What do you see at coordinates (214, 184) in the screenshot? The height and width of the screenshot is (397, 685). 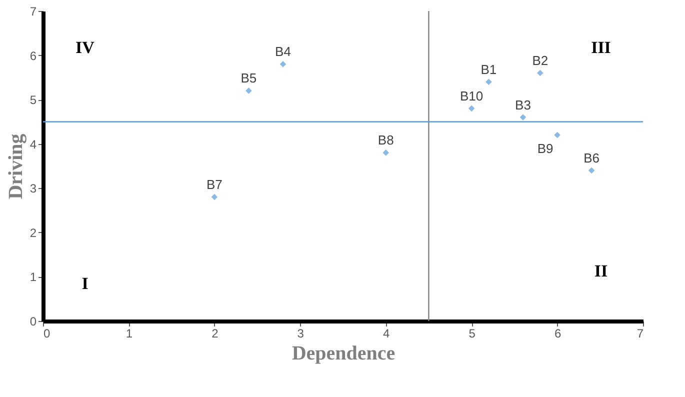 I see `annotation: B7` at bounding box center [214, 184].